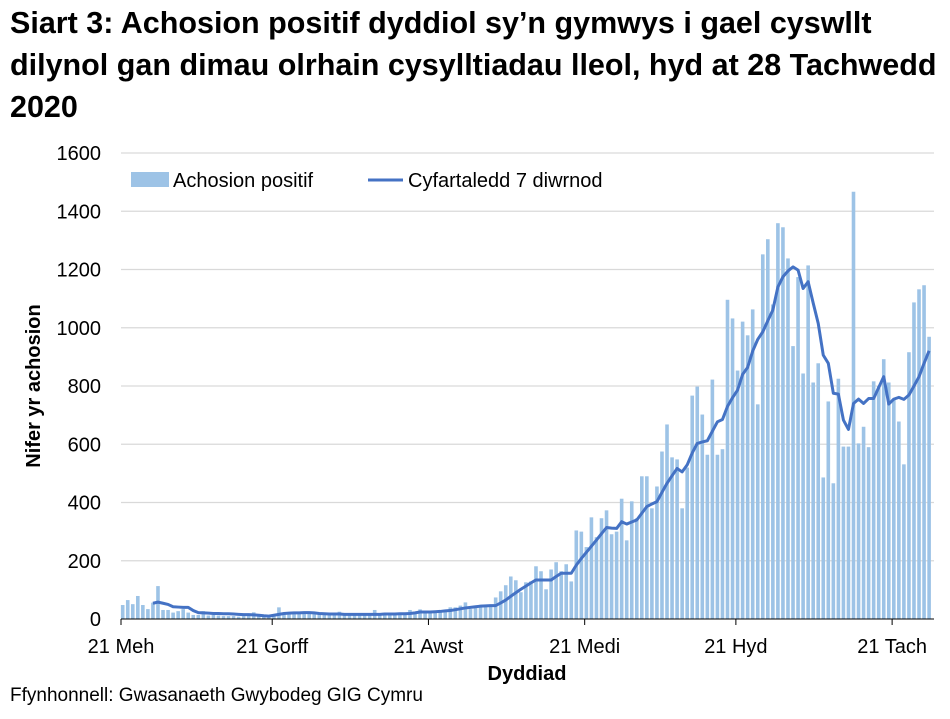 Image resolution: width=950 pixels, height=719 pixels. Describe the element at coordinates (505, 181) in the screenshot. I see `legend-label-line: Cyfartaledd 7 diwrnod` at that location.